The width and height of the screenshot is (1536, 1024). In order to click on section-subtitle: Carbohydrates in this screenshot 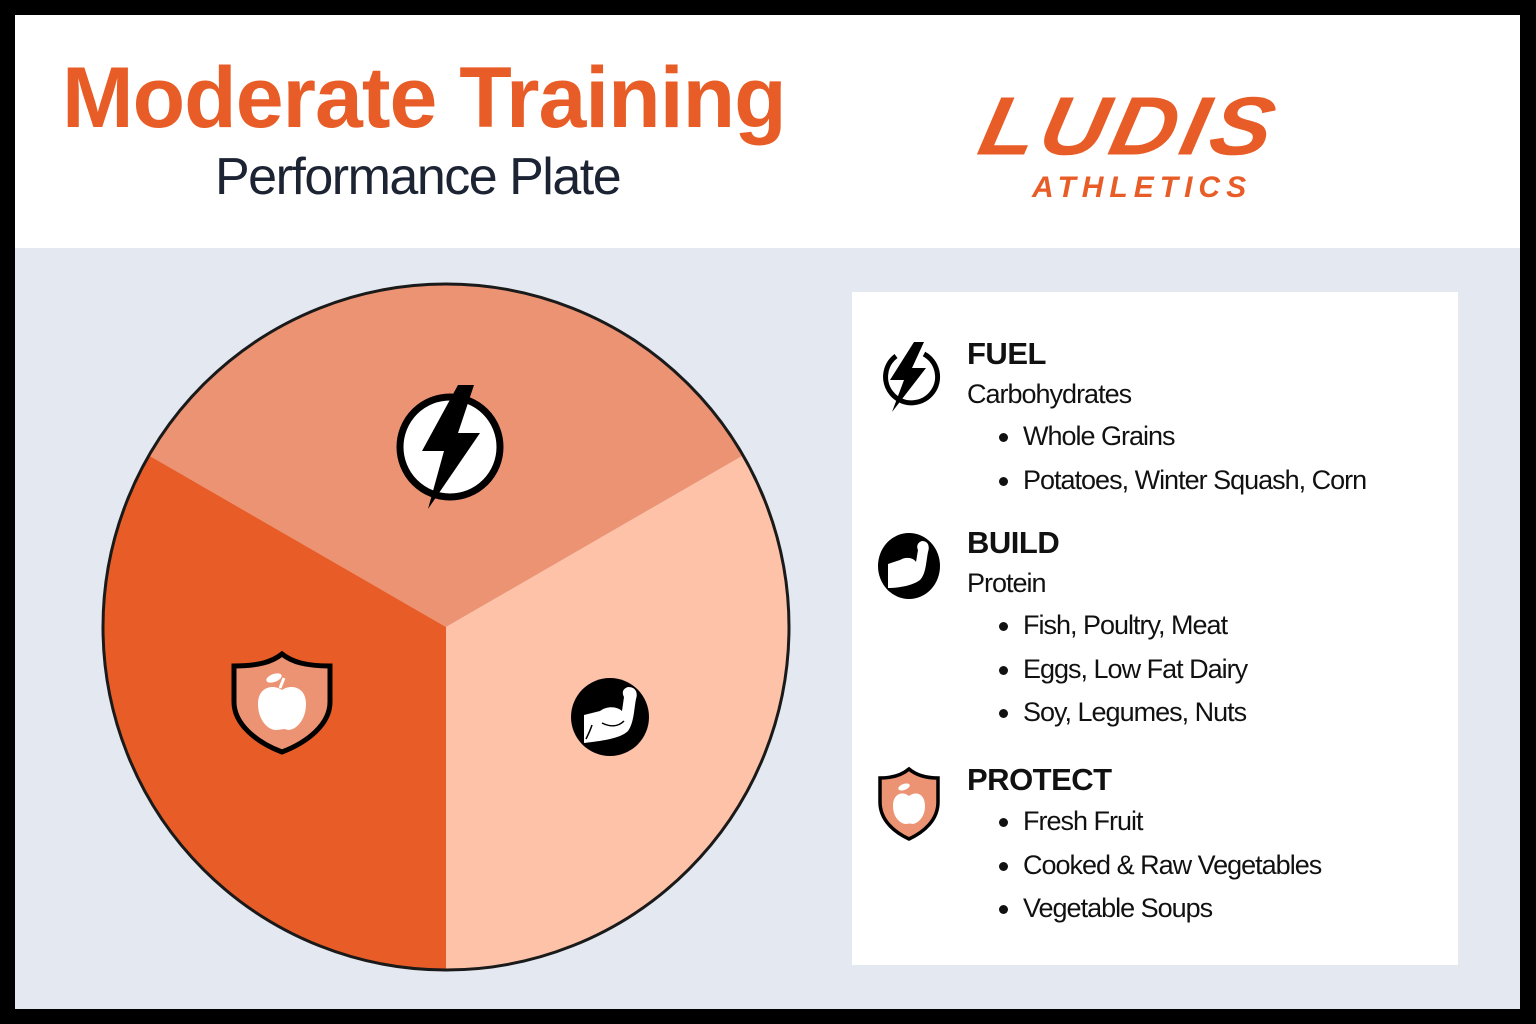, I will do `click(1049, 394)`.